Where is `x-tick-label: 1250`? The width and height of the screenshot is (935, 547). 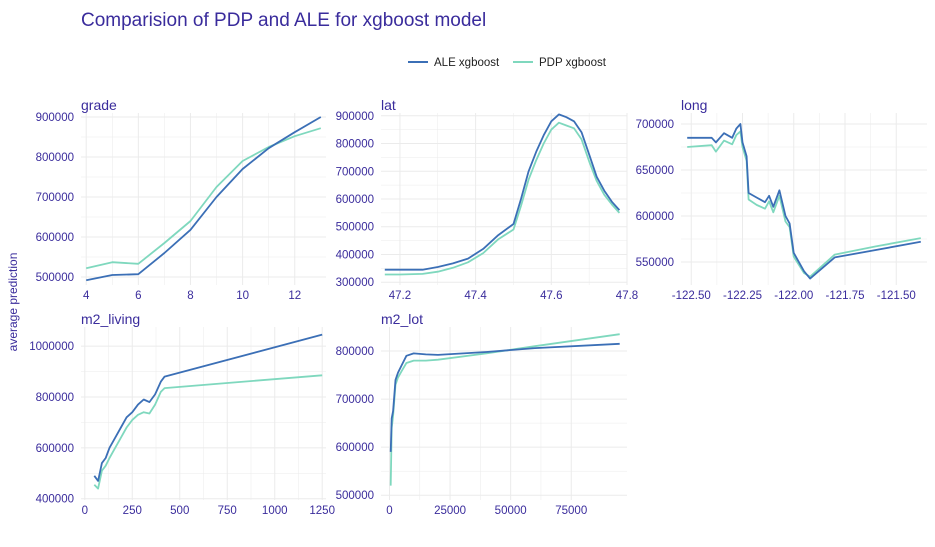
x-tick-label: 1250 is located at coordinates (322, 511).